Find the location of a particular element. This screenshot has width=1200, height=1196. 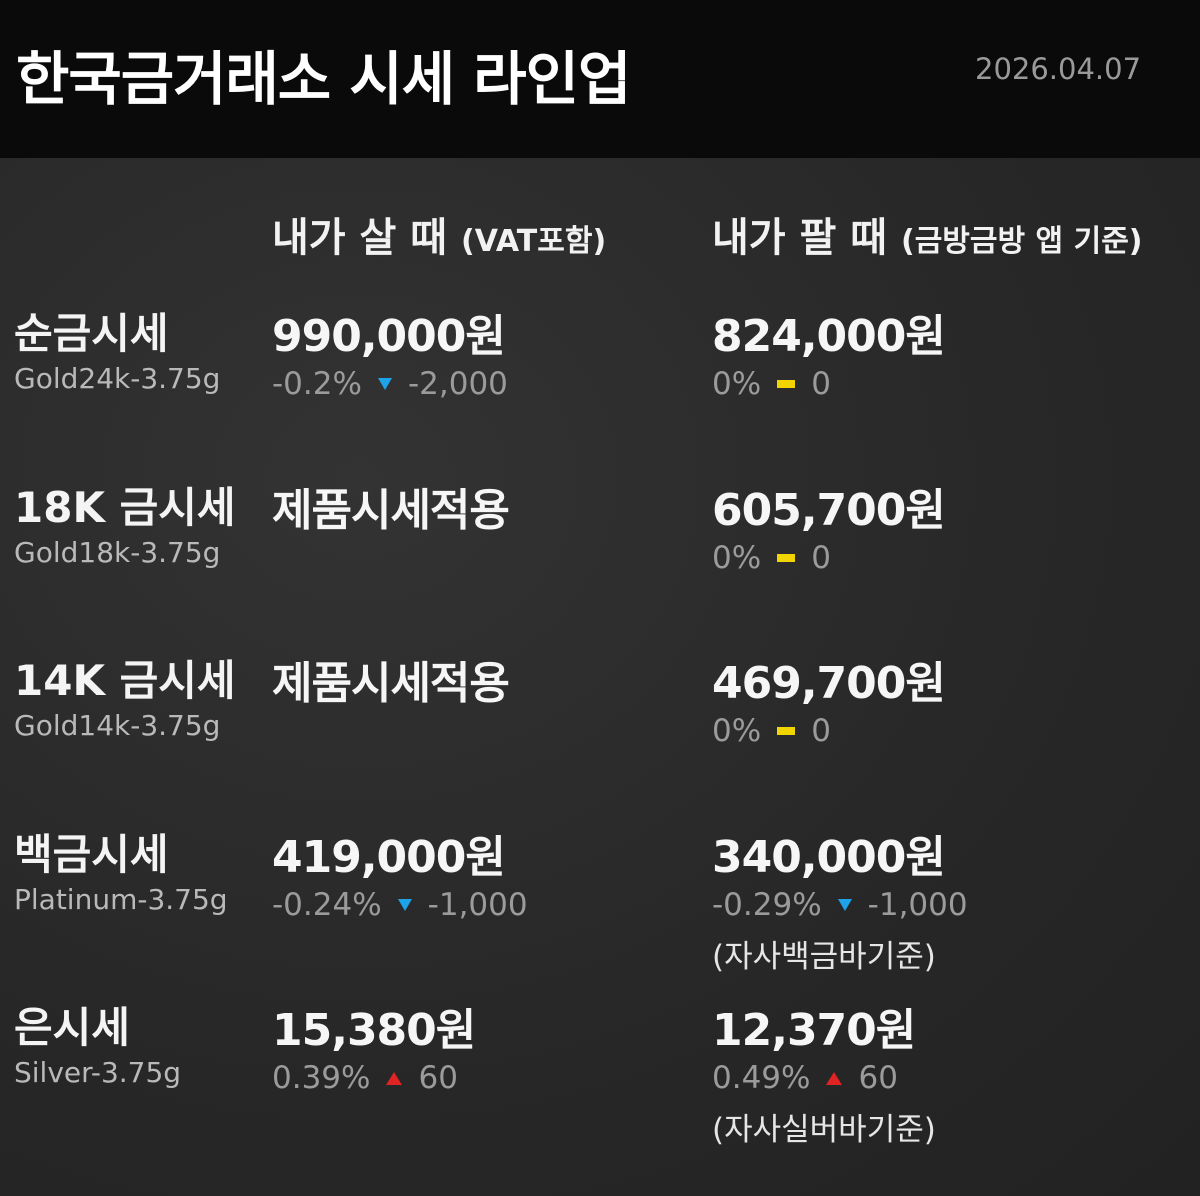

sell-price: 605,700원 is located at coordinates (829, 510).